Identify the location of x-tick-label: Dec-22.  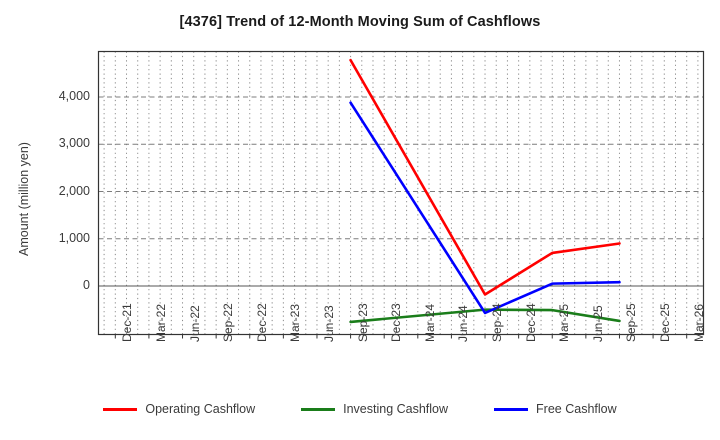
(261, 322).